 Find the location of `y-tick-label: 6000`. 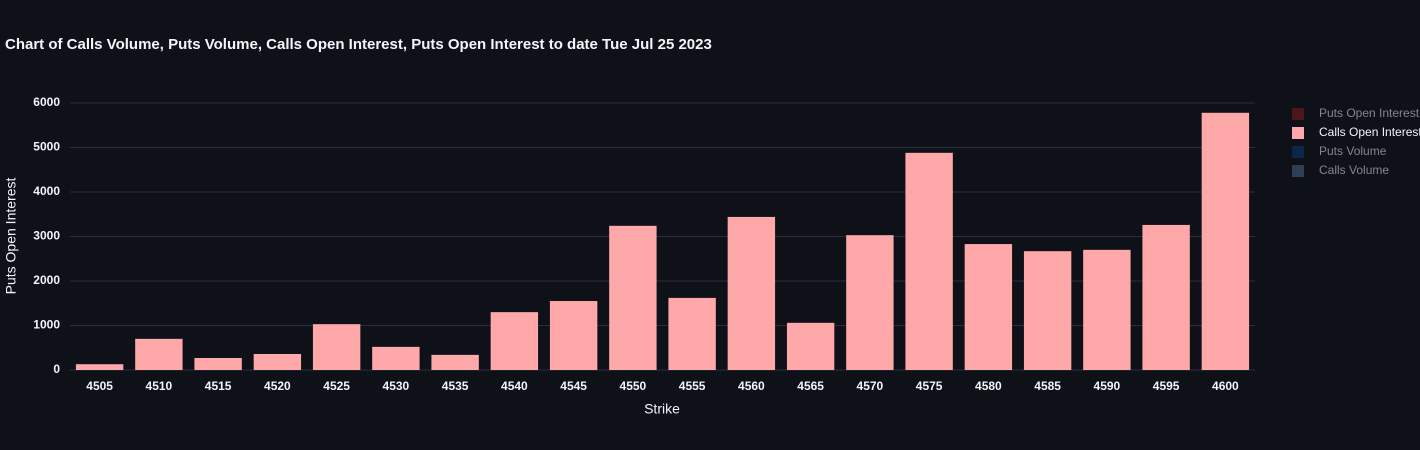

y-tick-label: 6000 is located at coordinates (46, 102).